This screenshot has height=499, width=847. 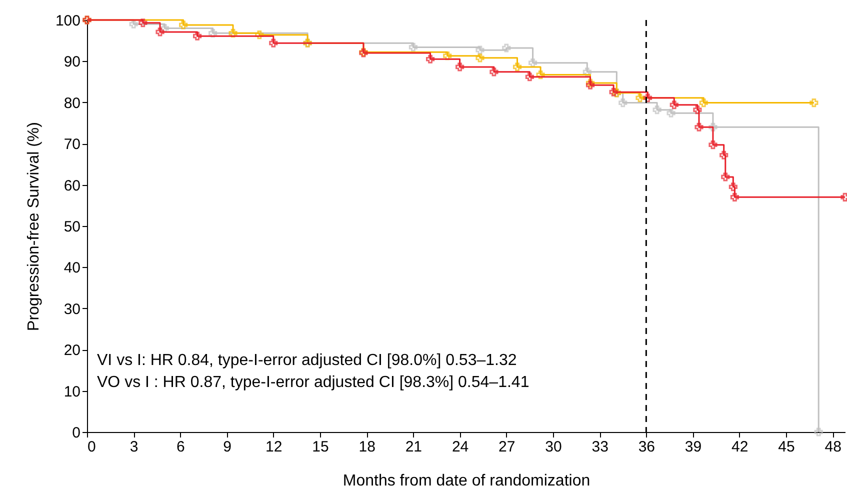 What do you see at coordinates (72, 391) in the screenshot?
I see `y-tick-label: 10` at bounding box center [72, 391].